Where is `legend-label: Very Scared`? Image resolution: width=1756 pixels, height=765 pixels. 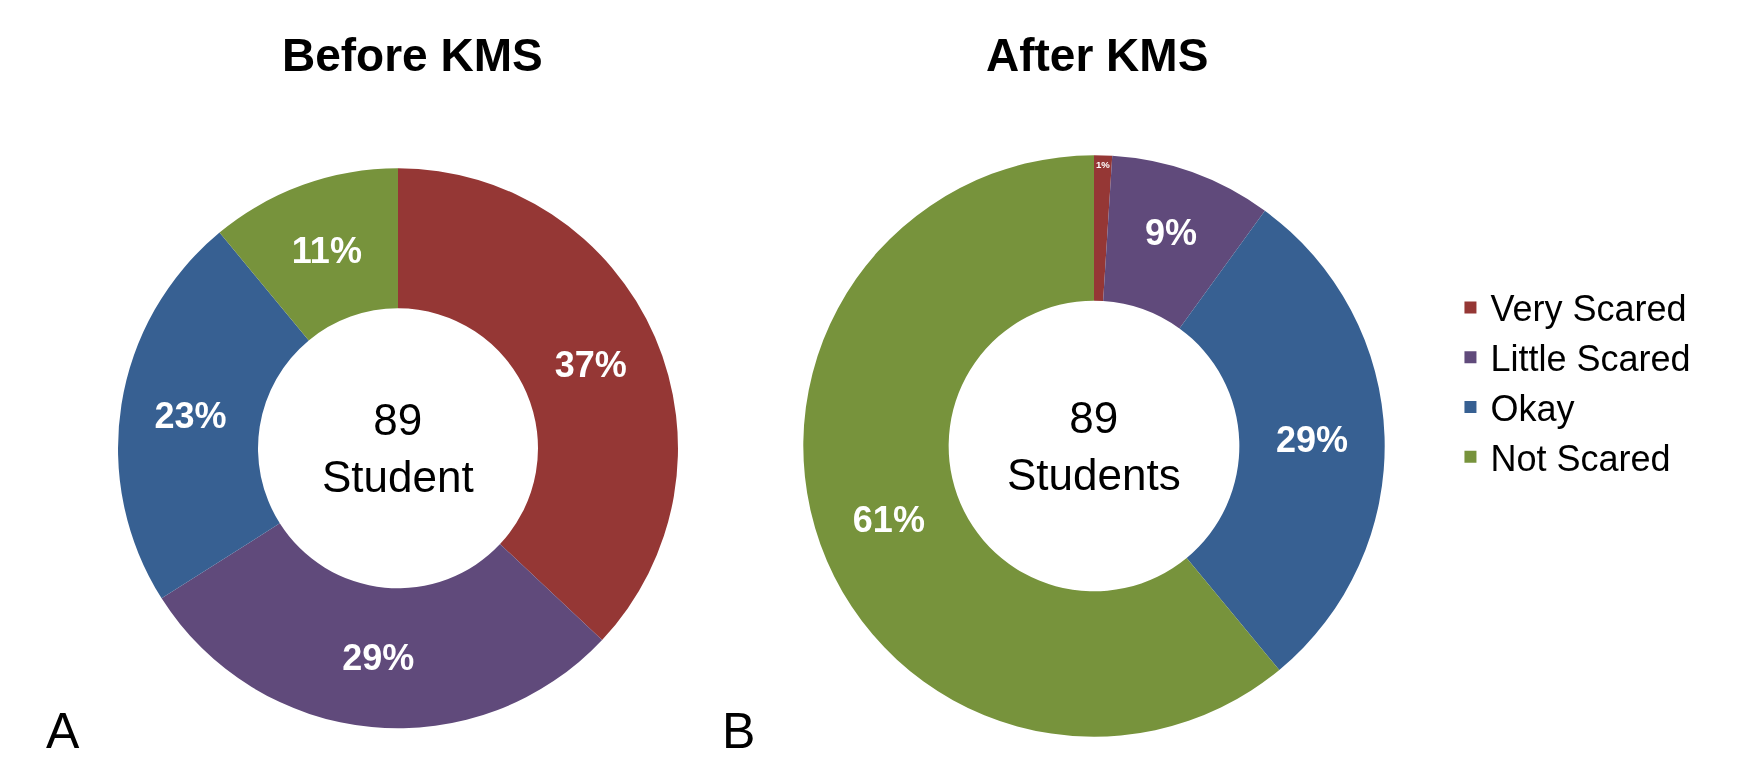
legend-label: Very Scared is located at coordinates (1588, 309).